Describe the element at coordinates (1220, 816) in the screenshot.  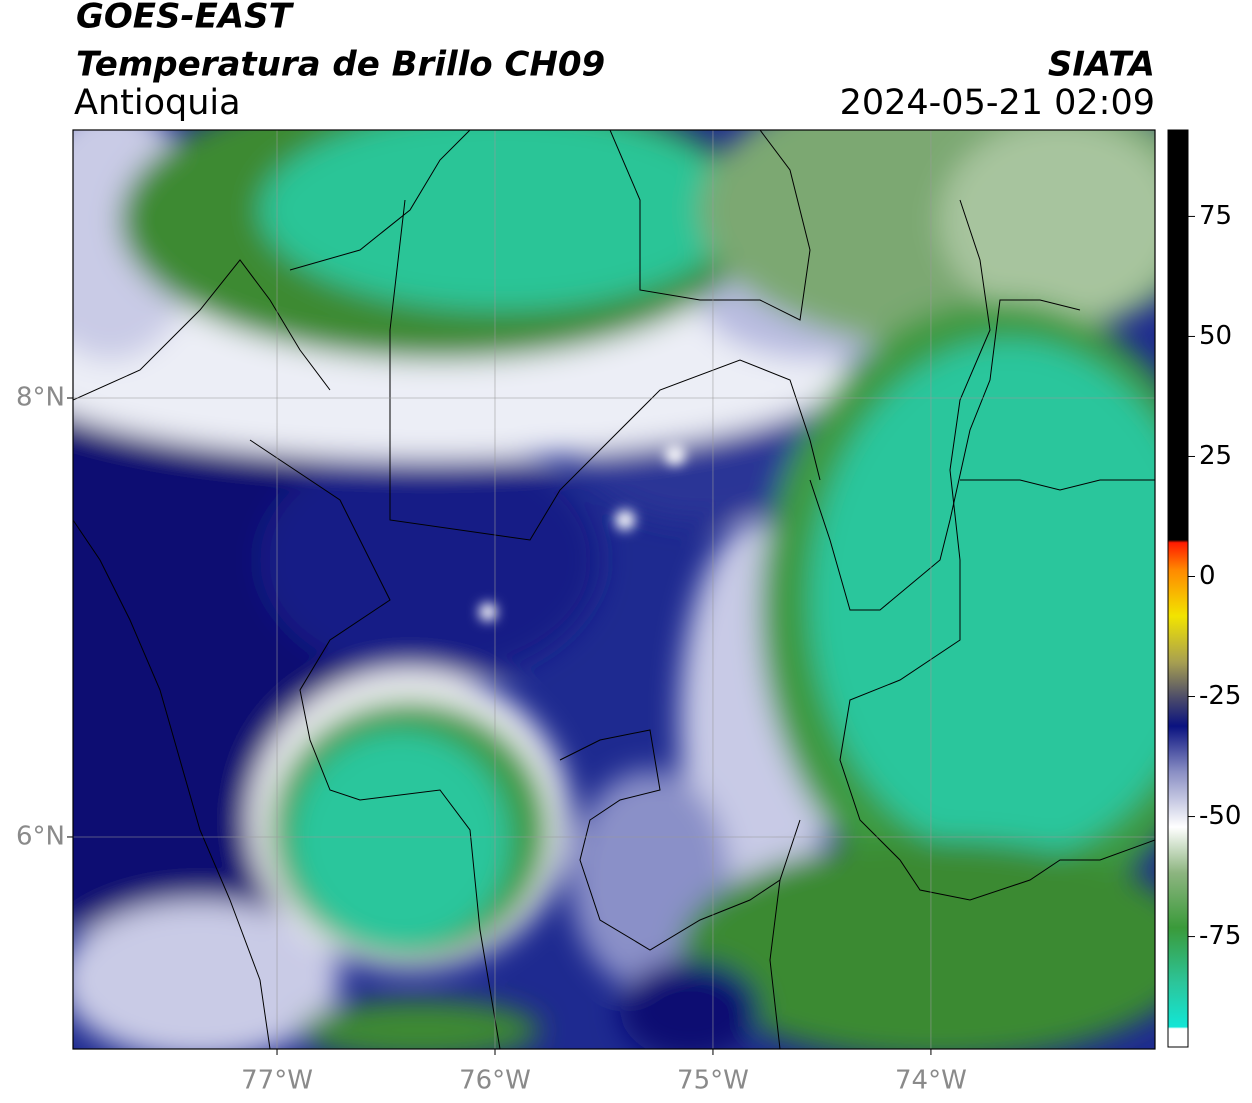
I see `colorbar-tick-label: -50` at that location.